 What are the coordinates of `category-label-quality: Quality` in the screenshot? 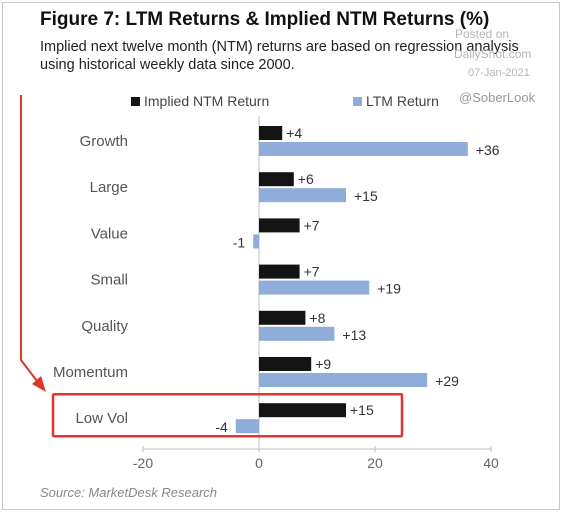 It's located at (104, 326).